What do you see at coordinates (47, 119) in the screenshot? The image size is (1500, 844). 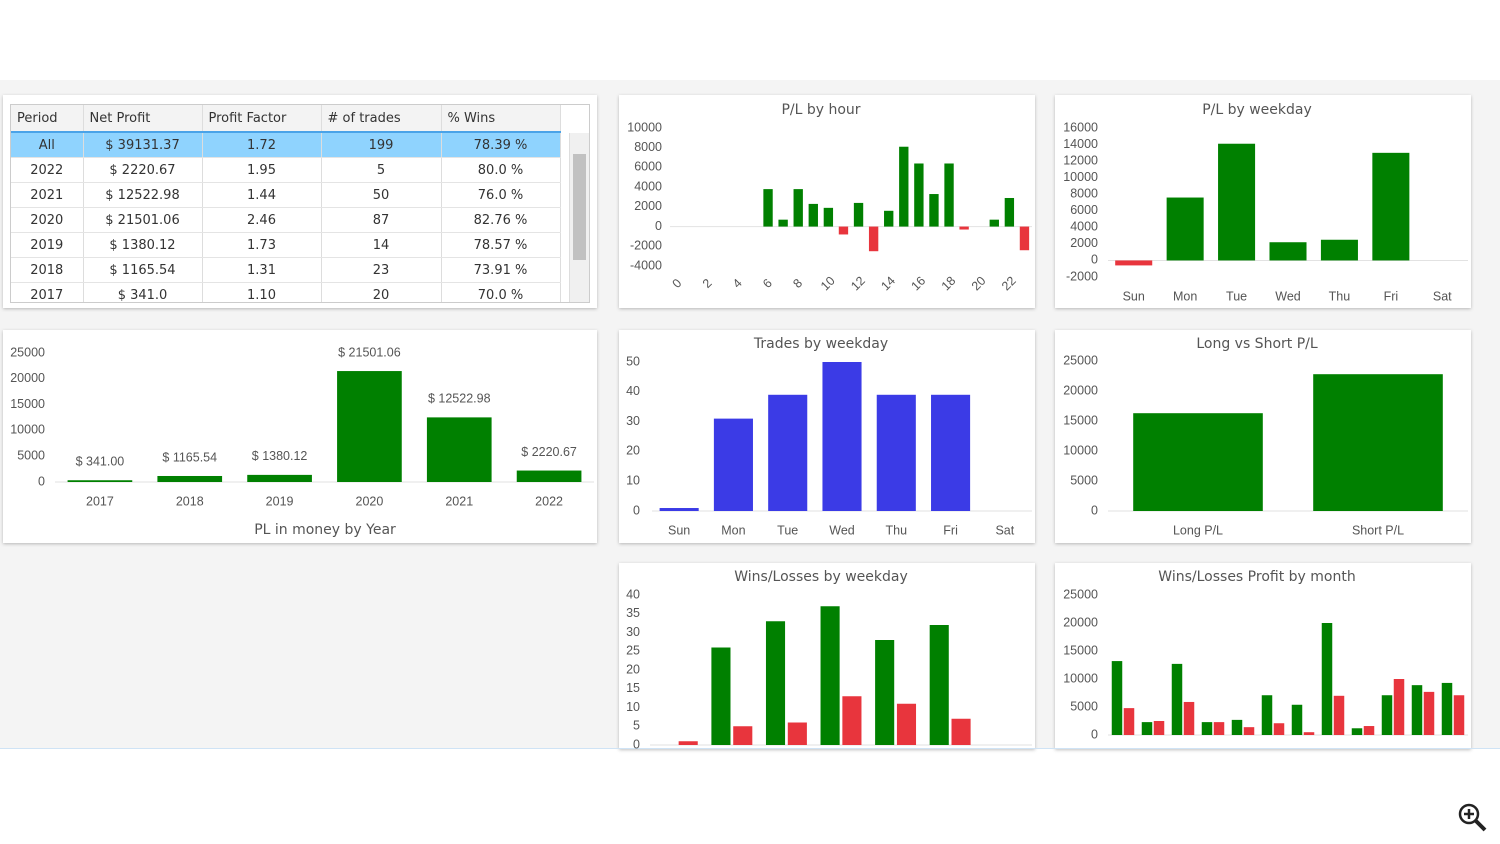 I see `column-header: Period` at bounding box center [47, 119].